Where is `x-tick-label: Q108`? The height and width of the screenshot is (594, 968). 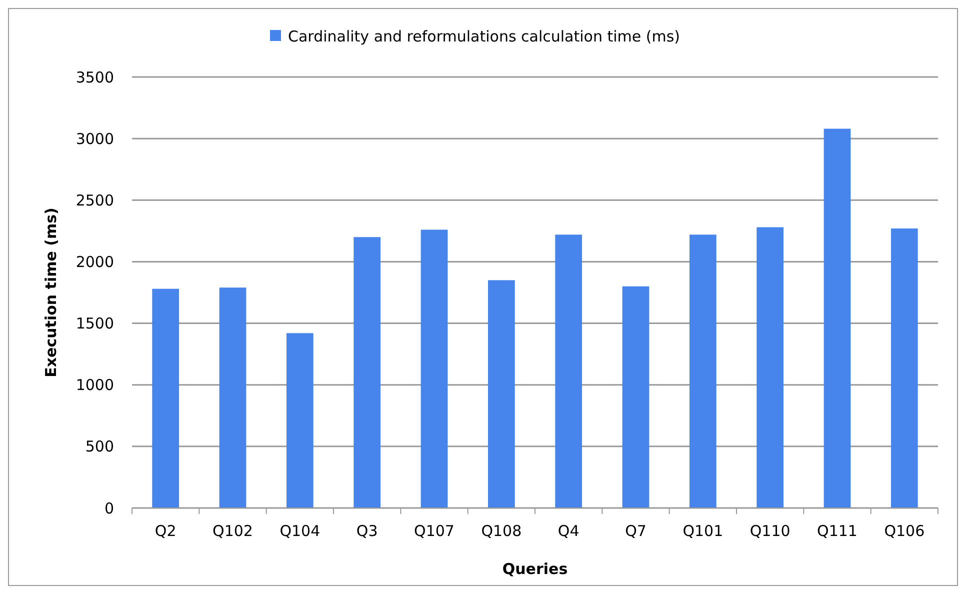
x-tick-label: Q108 is located at coordinates (501, 531).